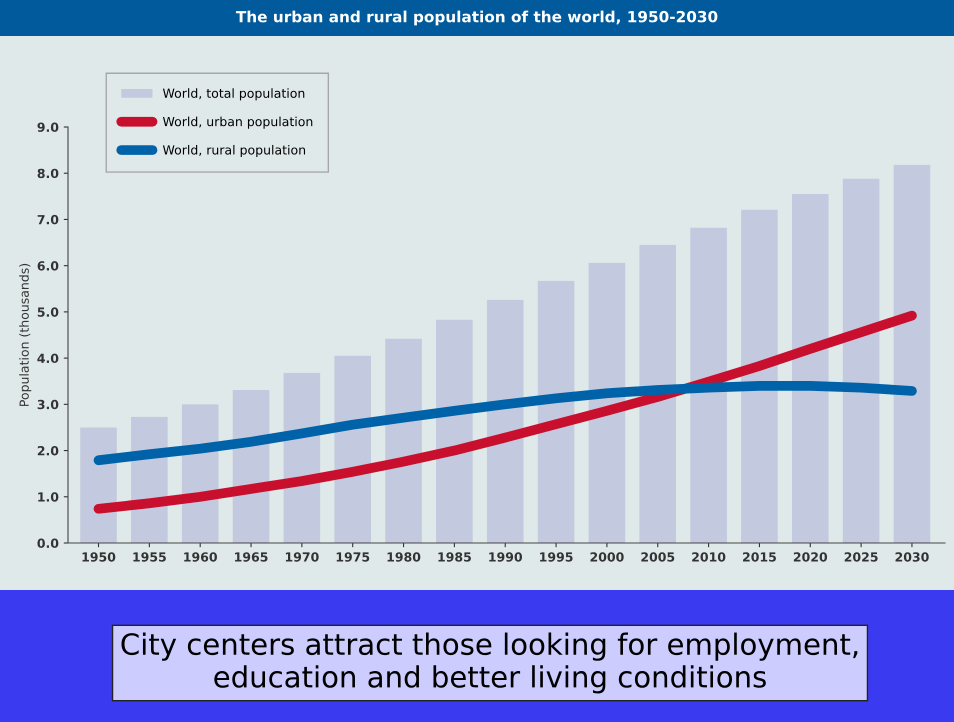 This screenshot has height=722, width=954. What do you see at coordinates (505, 557) in the screenshot?
I see `x-tick-label: 1990` at bounding box center [505, 557].